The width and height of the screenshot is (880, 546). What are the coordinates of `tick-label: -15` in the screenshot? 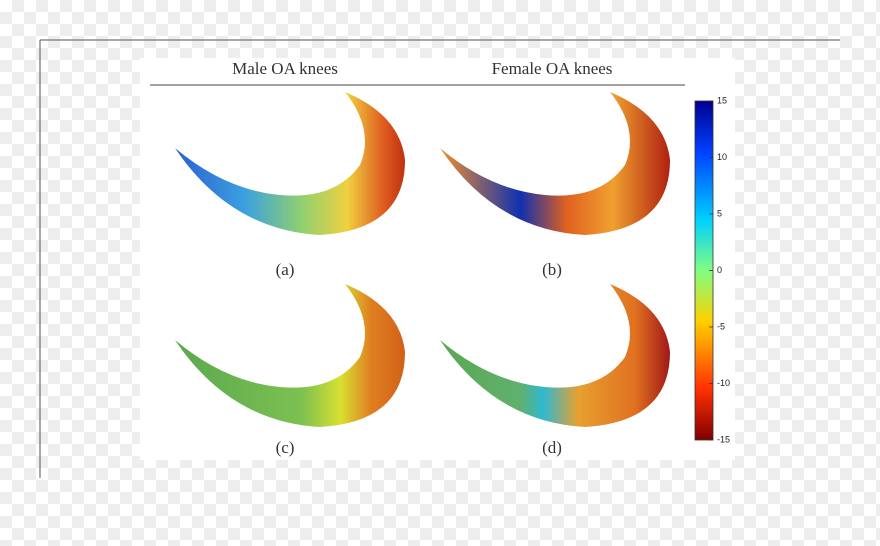 It's located at (723, 439).